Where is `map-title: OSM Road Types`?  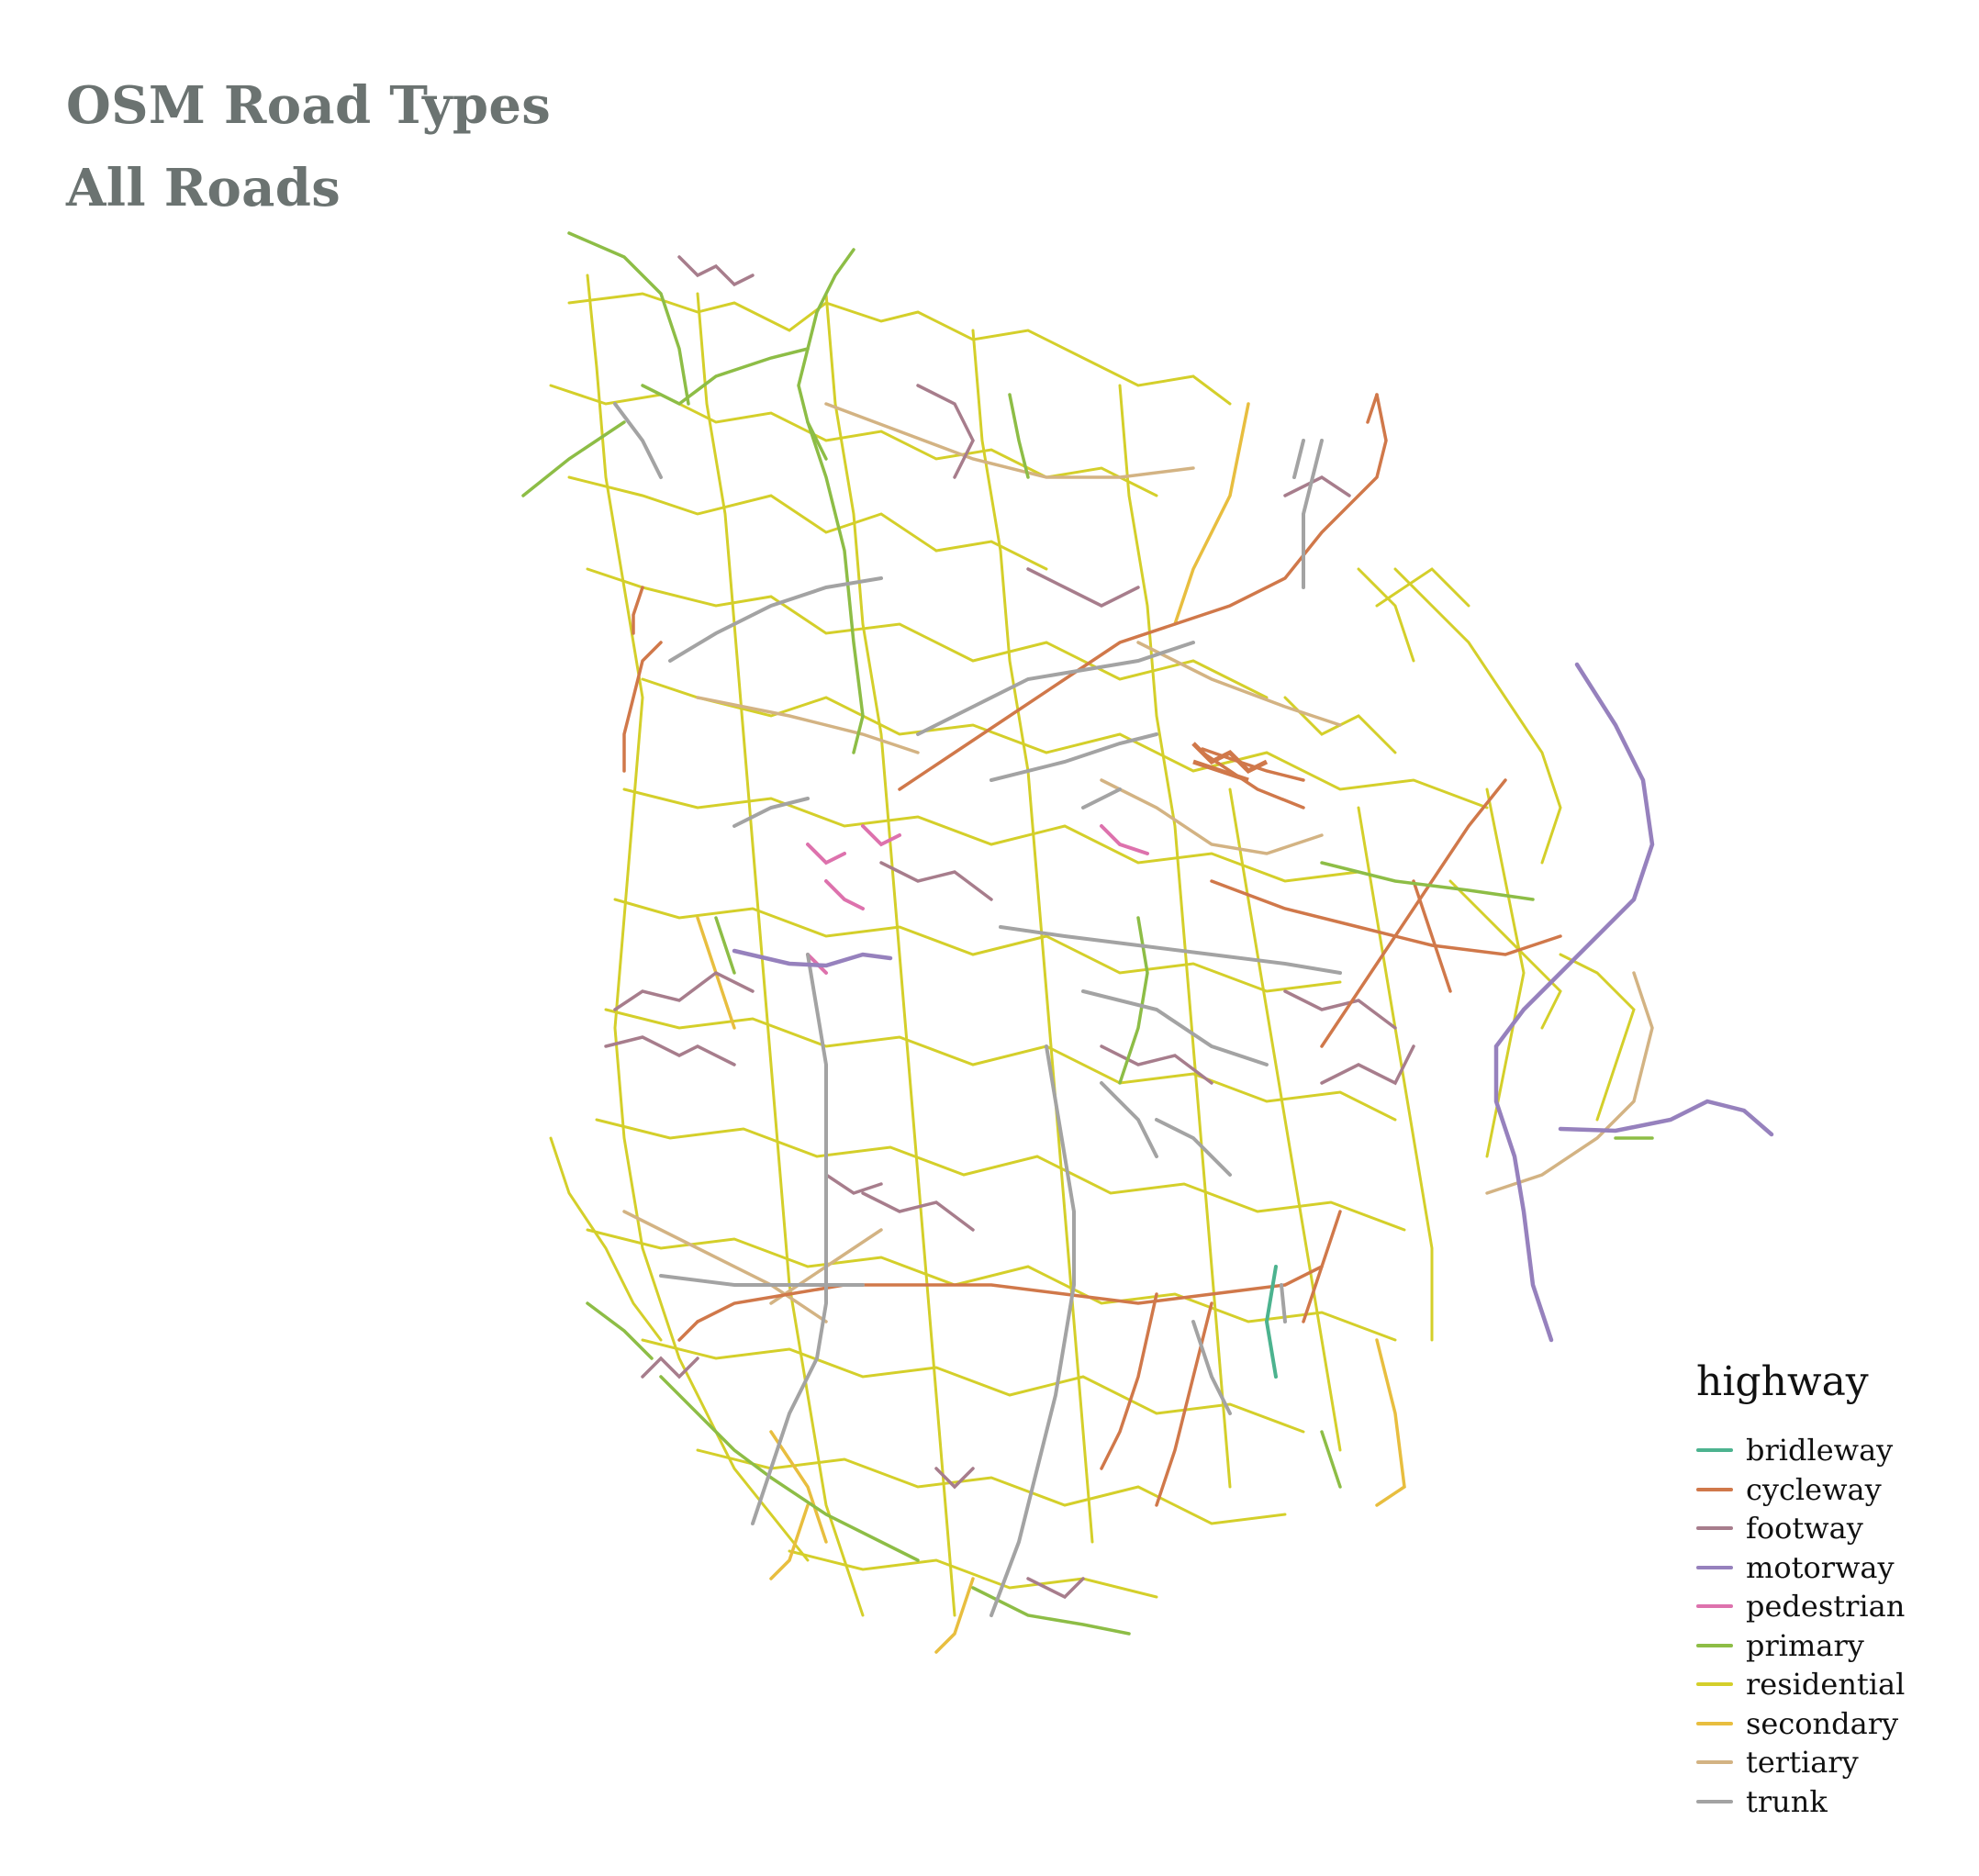 map-title: OSM Road Types is located at coordinates (309, 105).